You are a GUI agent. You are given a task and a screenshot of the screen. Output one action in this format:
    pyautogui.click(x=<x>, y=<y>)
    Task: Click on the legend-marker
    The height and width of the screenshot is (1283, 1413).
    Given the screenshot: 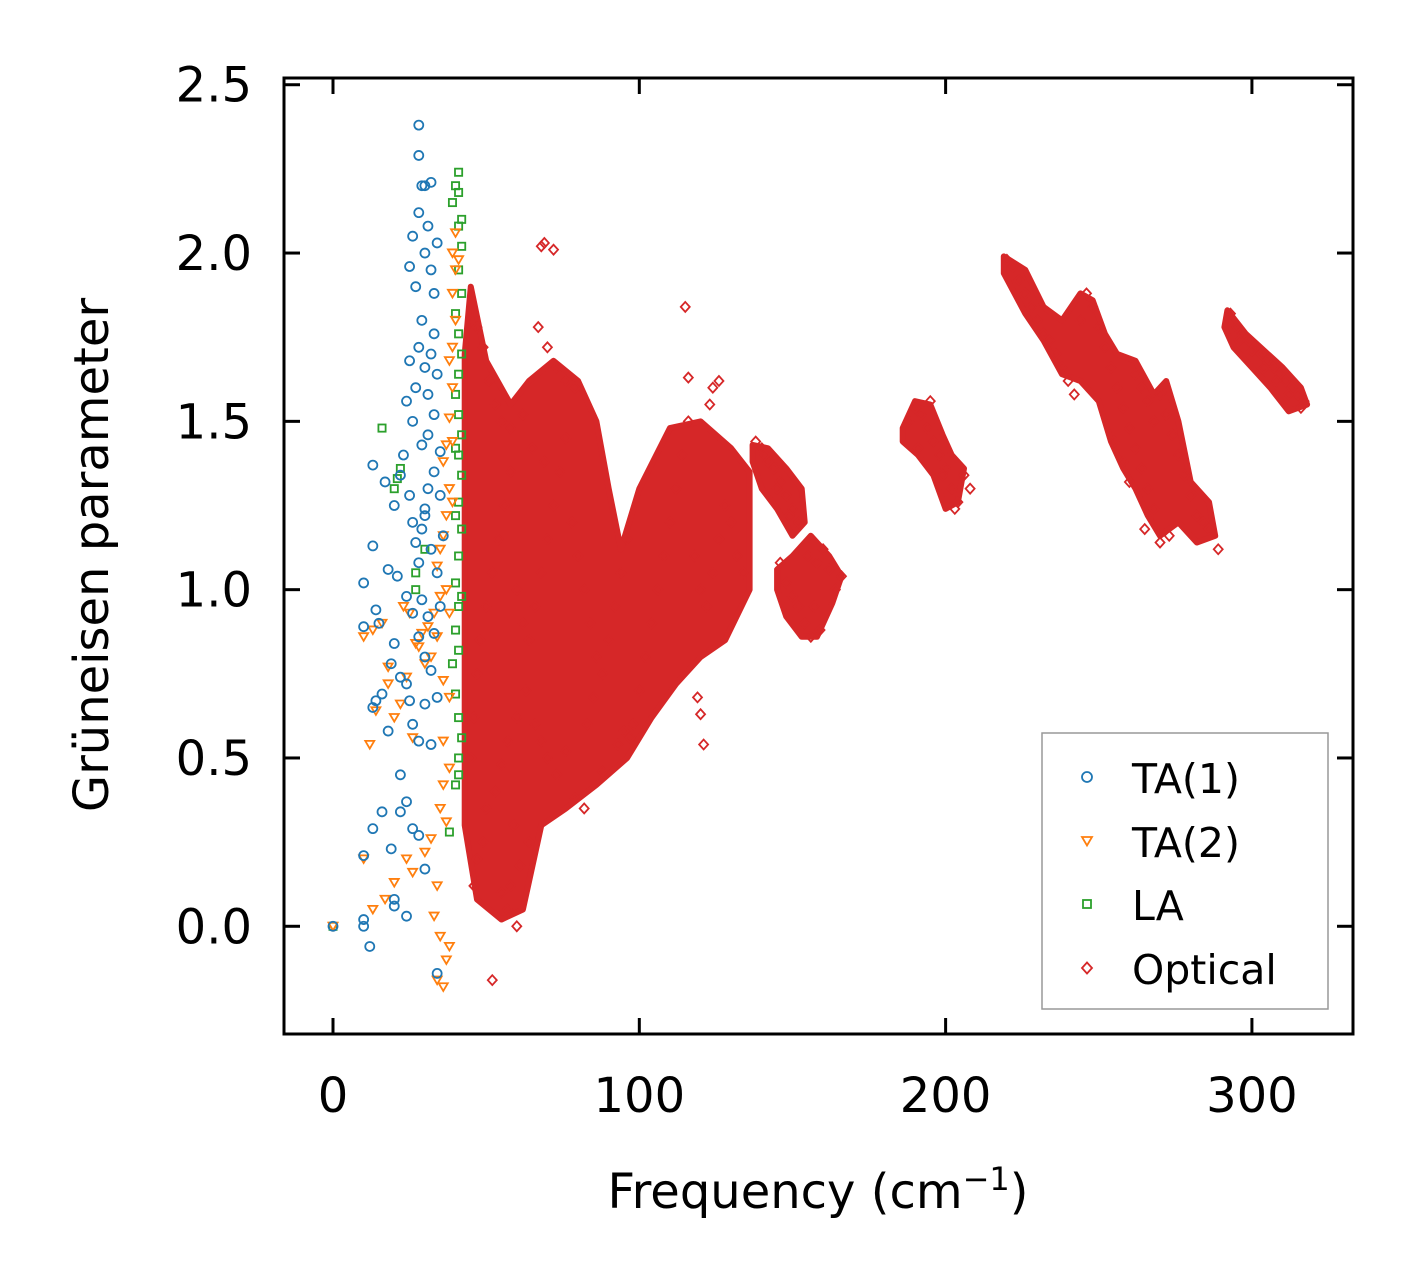 What is the action you would take?
    pyautogui.click(x=1087, y=777)
    